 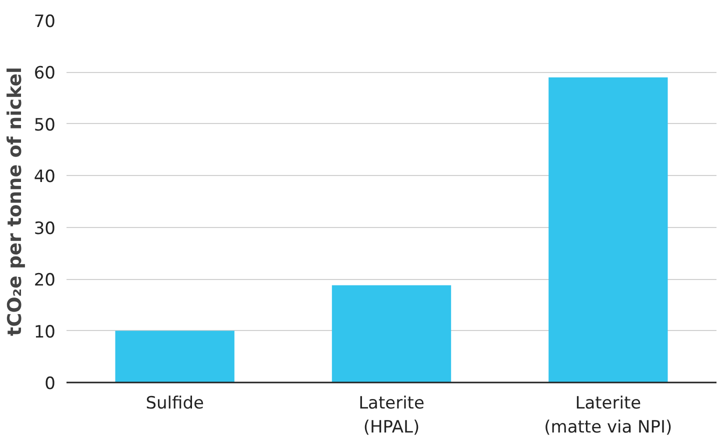 I want to click on y-tick-label: 50, so click(x=45, y=125).